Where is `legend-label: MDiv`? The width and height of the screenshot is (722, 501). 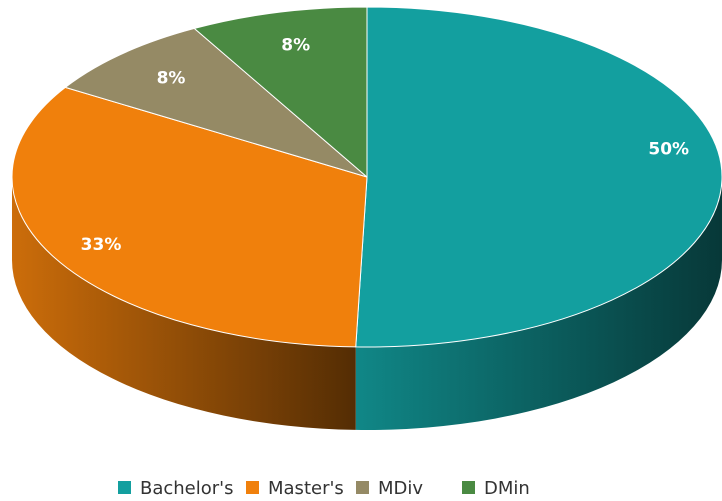 legend-label: MDiv is located at coordinates (400, 488).